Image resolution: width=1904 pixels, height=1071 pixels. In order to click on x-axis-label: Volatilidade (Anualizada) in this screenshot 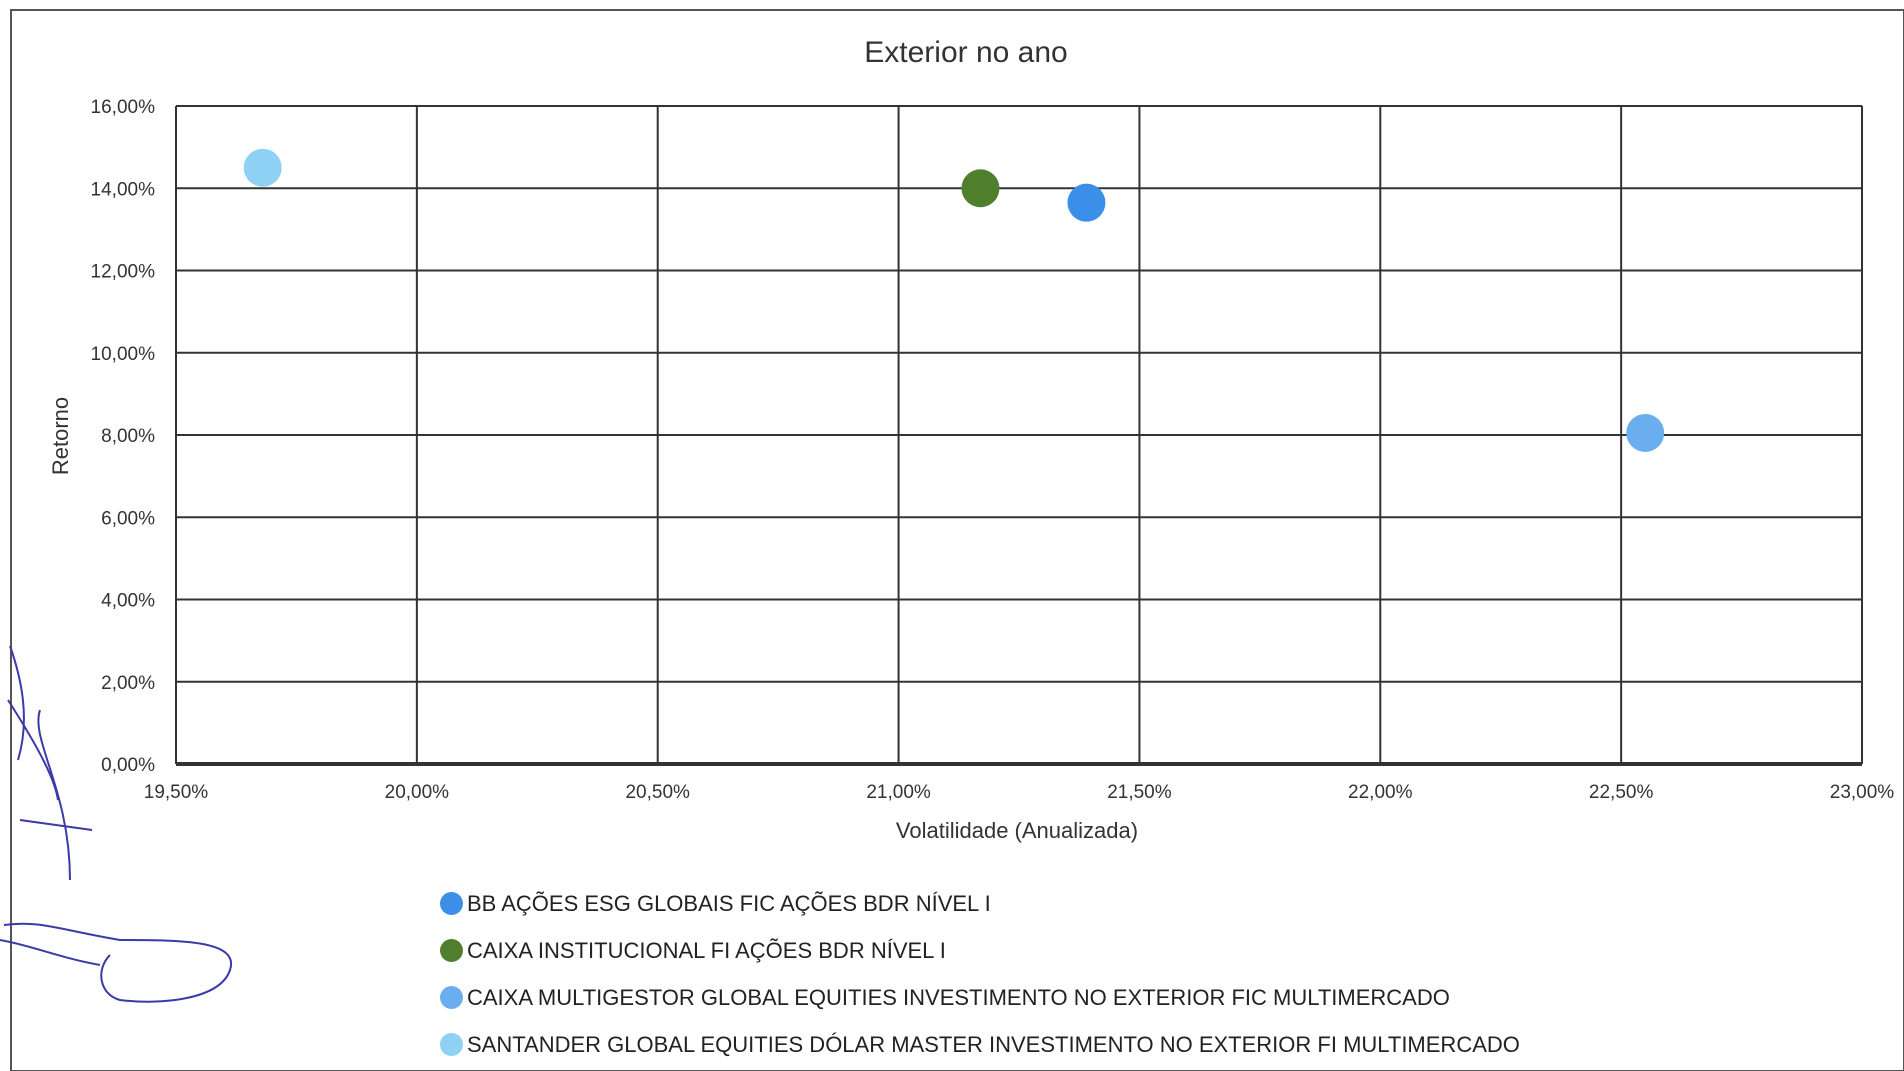, I will do `click(1017, 830)`.